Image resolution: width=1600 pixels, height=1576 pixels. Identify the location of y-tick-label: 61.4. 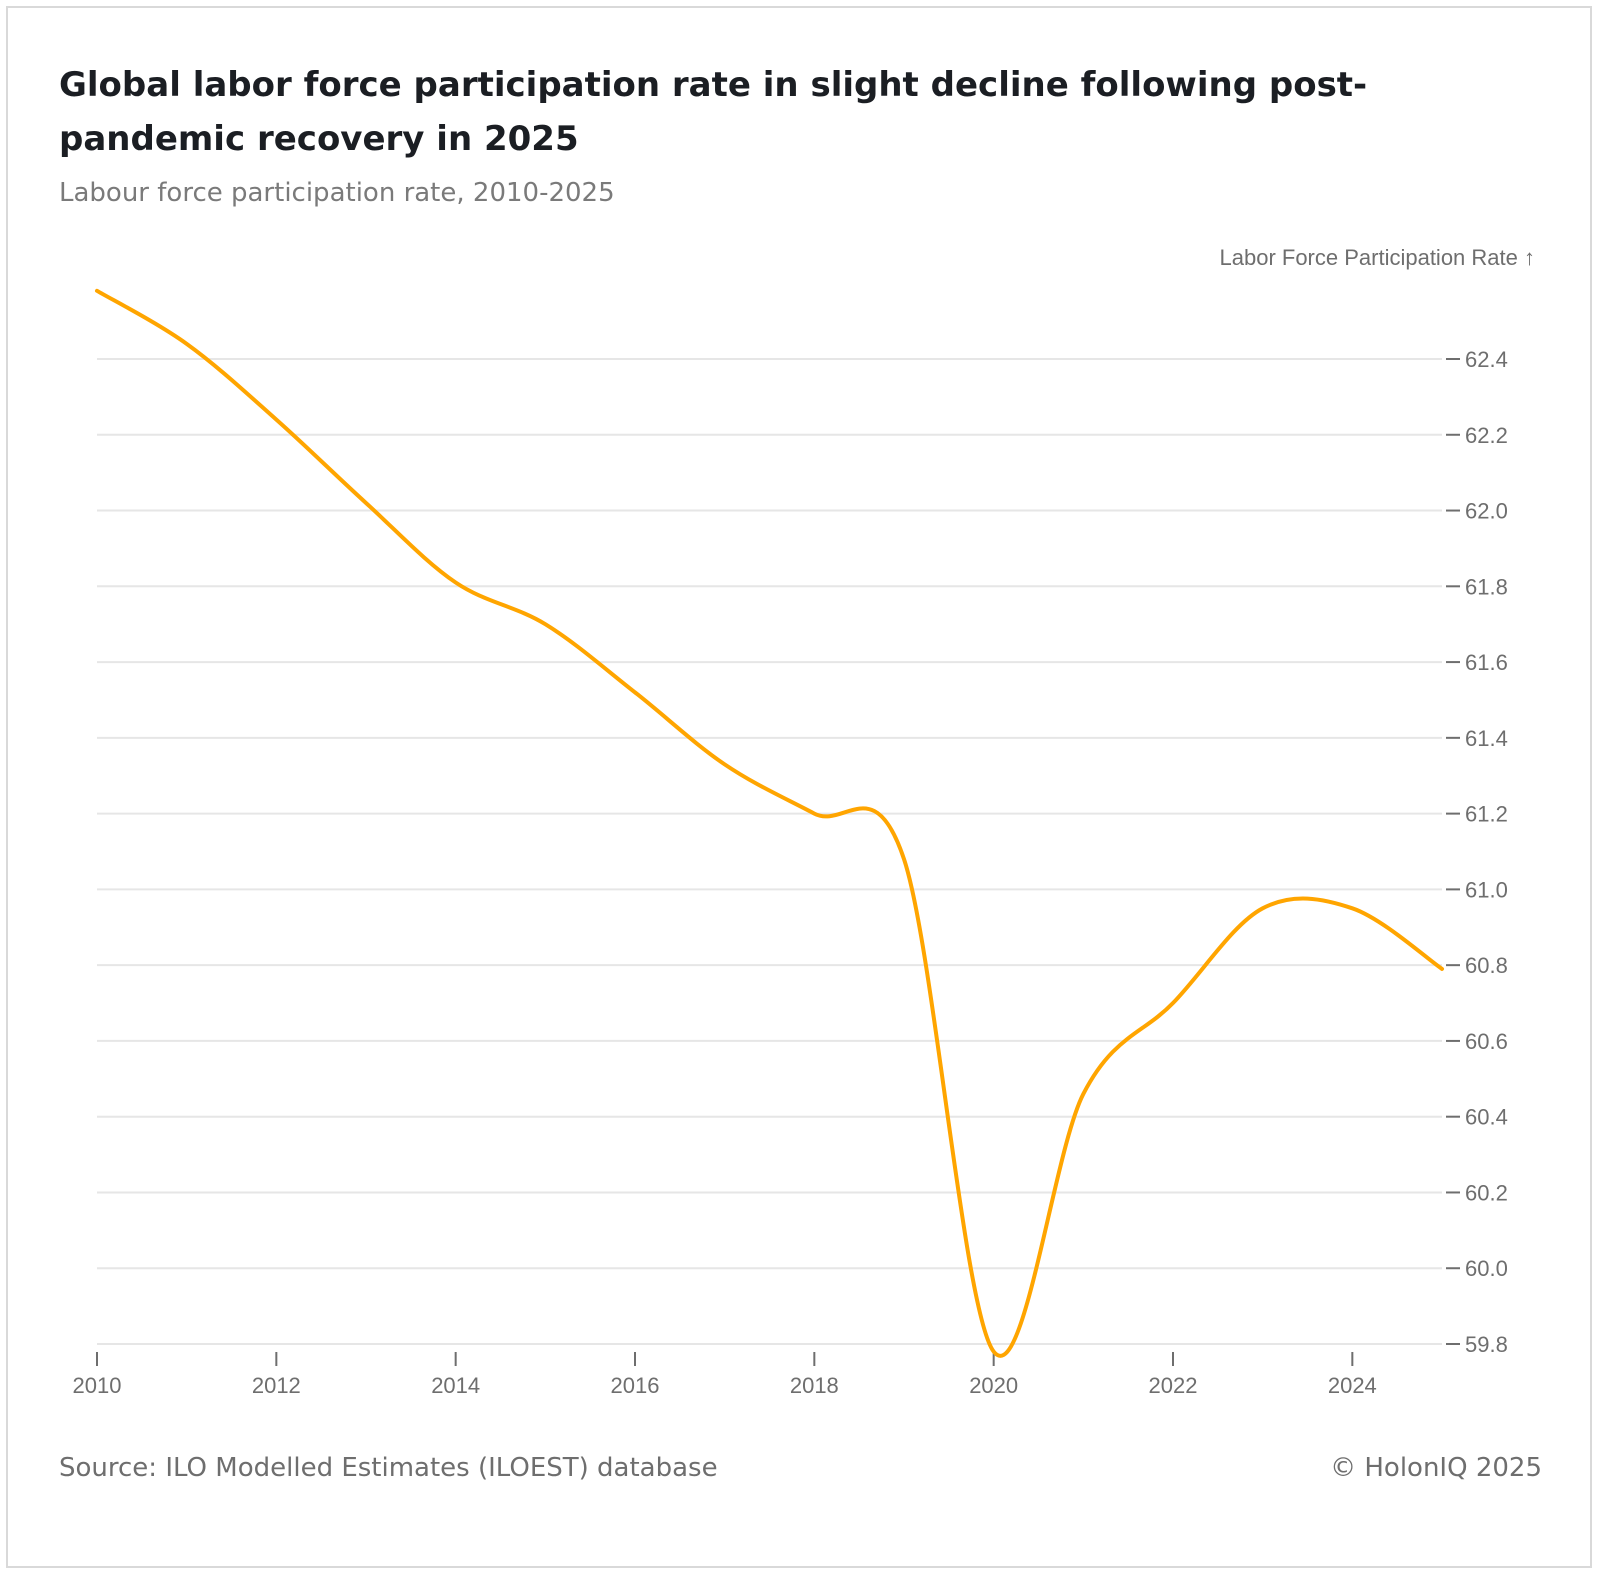
(1486, 738).